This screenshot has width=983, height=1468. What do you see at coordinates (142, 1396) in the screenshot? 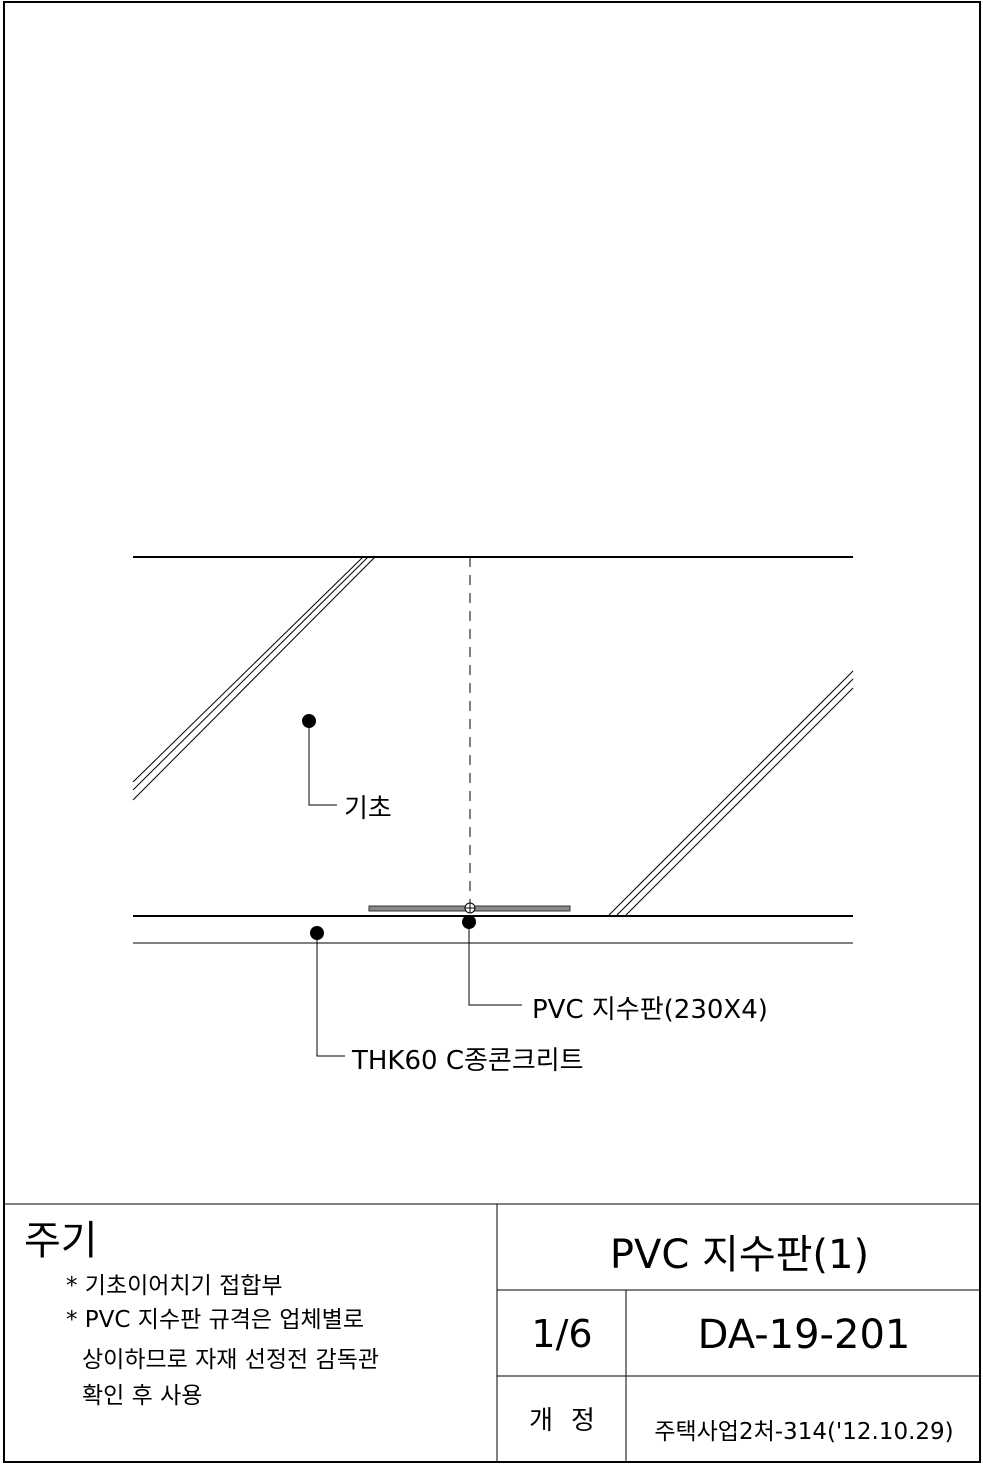
I see `note-item: 확인 후 사용` at bounding box center [142, 1396].